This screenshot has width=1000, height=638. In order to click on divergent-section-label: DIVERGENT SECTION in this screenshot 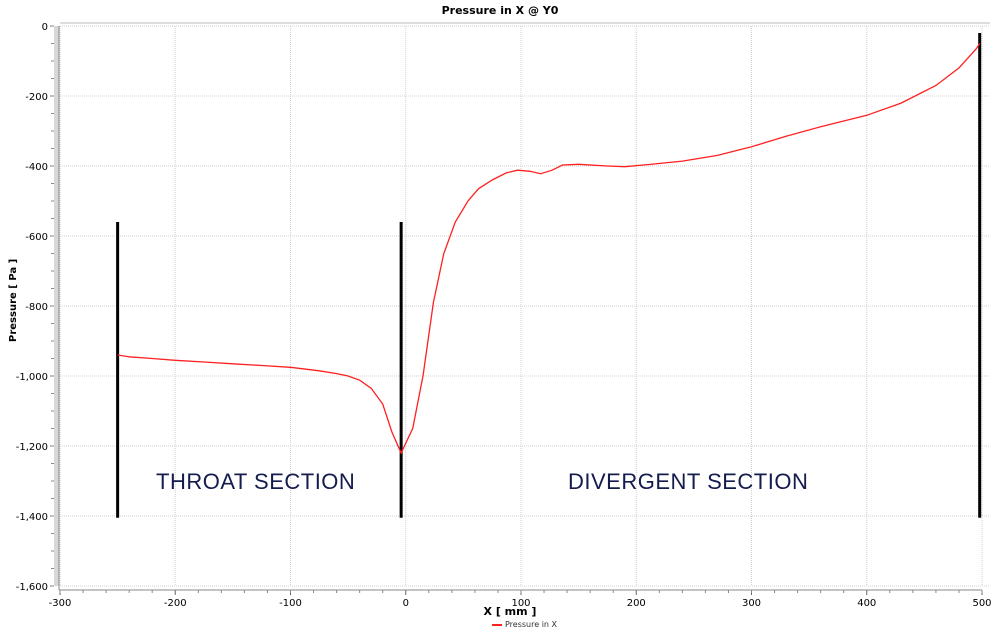, I will do `click(688, 481)`.